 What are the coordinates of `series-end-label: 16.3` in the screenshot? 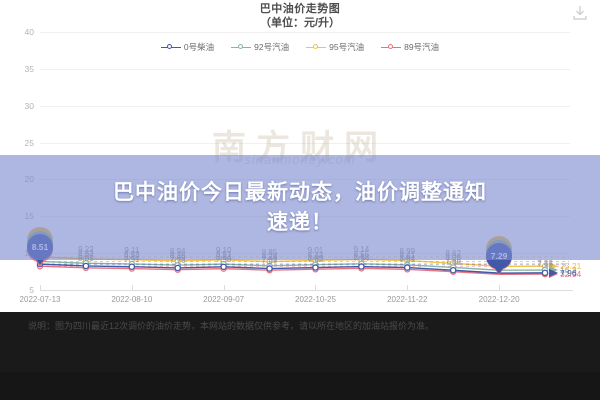 It's located at (568, 270).